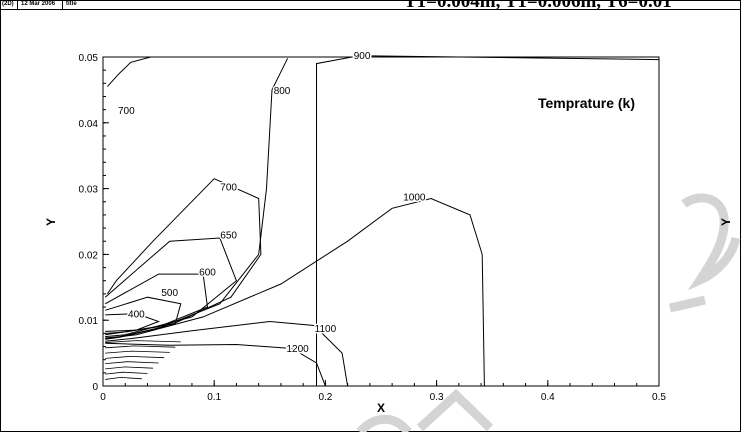  Describe the element at coordinates (228, 236) in the screenshot. I see `contour-label-650: 650` at that location.